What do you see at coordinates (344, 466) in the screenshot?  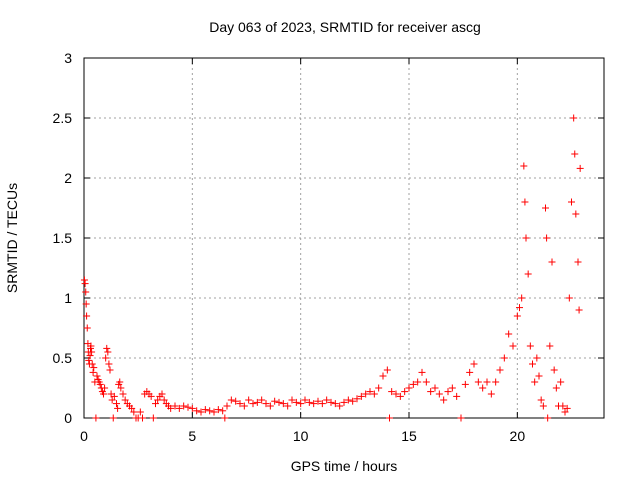 I see `x-axis-label: GPS time / hours` at bounding box center [344, 466].